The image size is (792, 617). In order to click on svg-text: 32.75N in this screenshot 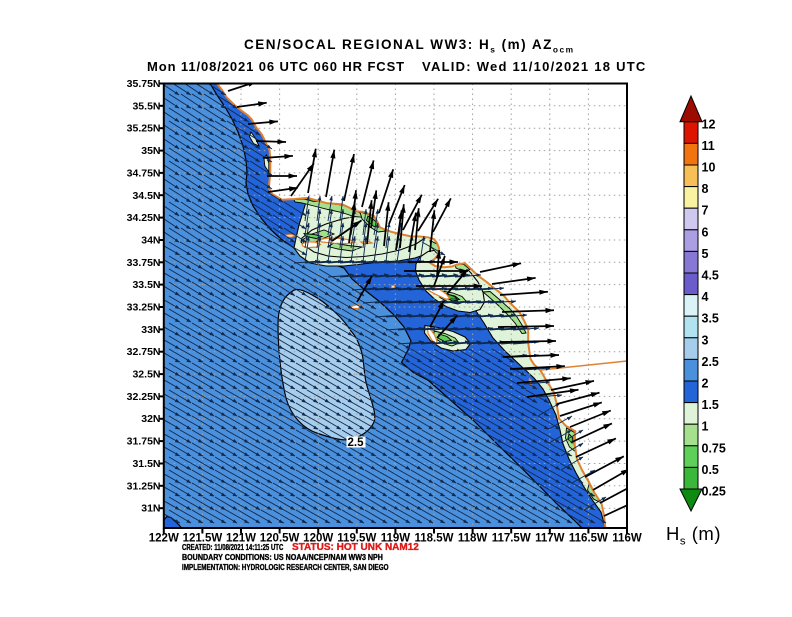, I will do `click(144, 352)`.